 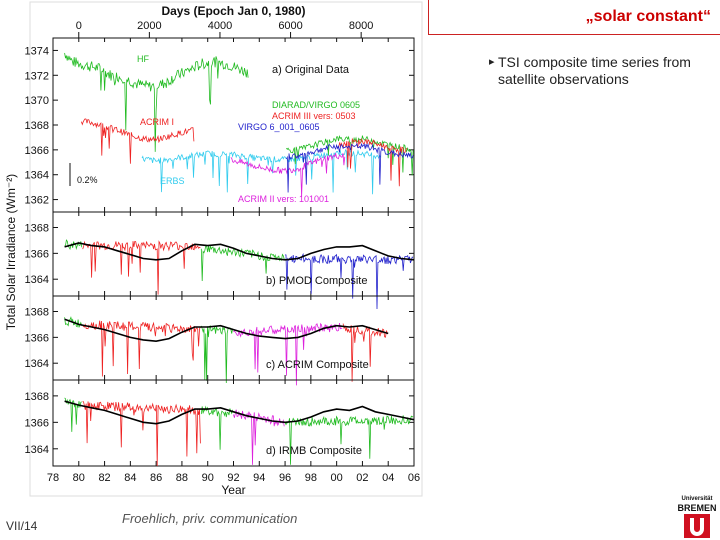 What do you see at coordinates (79, 26) in the screenshot?
I see `top-tick-label: 0` at bounding box center [79, 26].